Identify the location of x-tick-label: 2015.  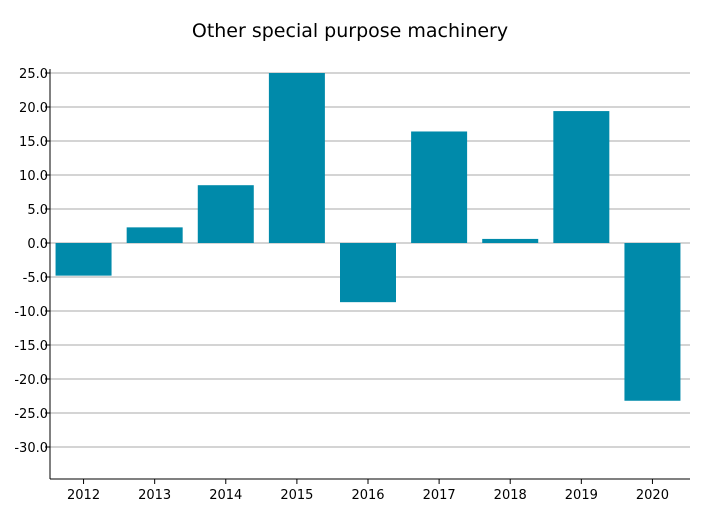
(296, 495).